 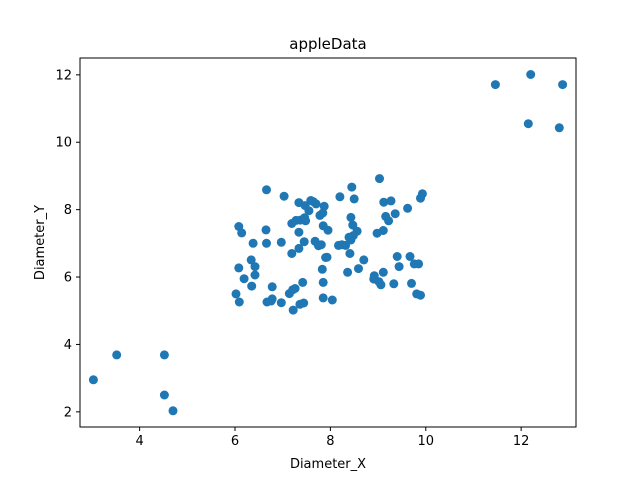 I want to click on y-tick-label: 8, so click(x=68, y=210).